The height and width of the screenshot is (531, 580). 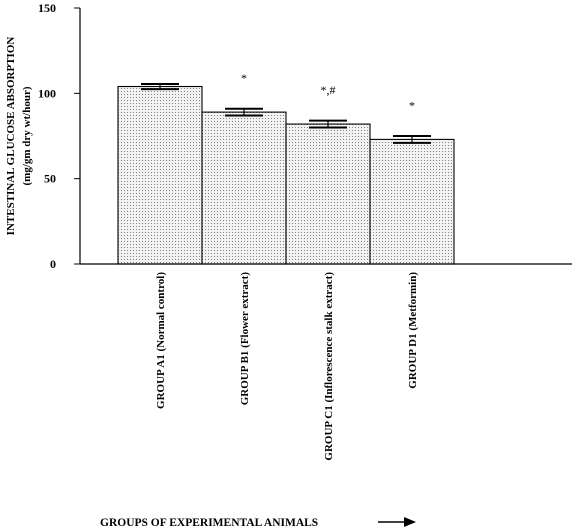 I want to click on category-label-1: GROUP A1 (Normal control), so click(x=161, y=340).